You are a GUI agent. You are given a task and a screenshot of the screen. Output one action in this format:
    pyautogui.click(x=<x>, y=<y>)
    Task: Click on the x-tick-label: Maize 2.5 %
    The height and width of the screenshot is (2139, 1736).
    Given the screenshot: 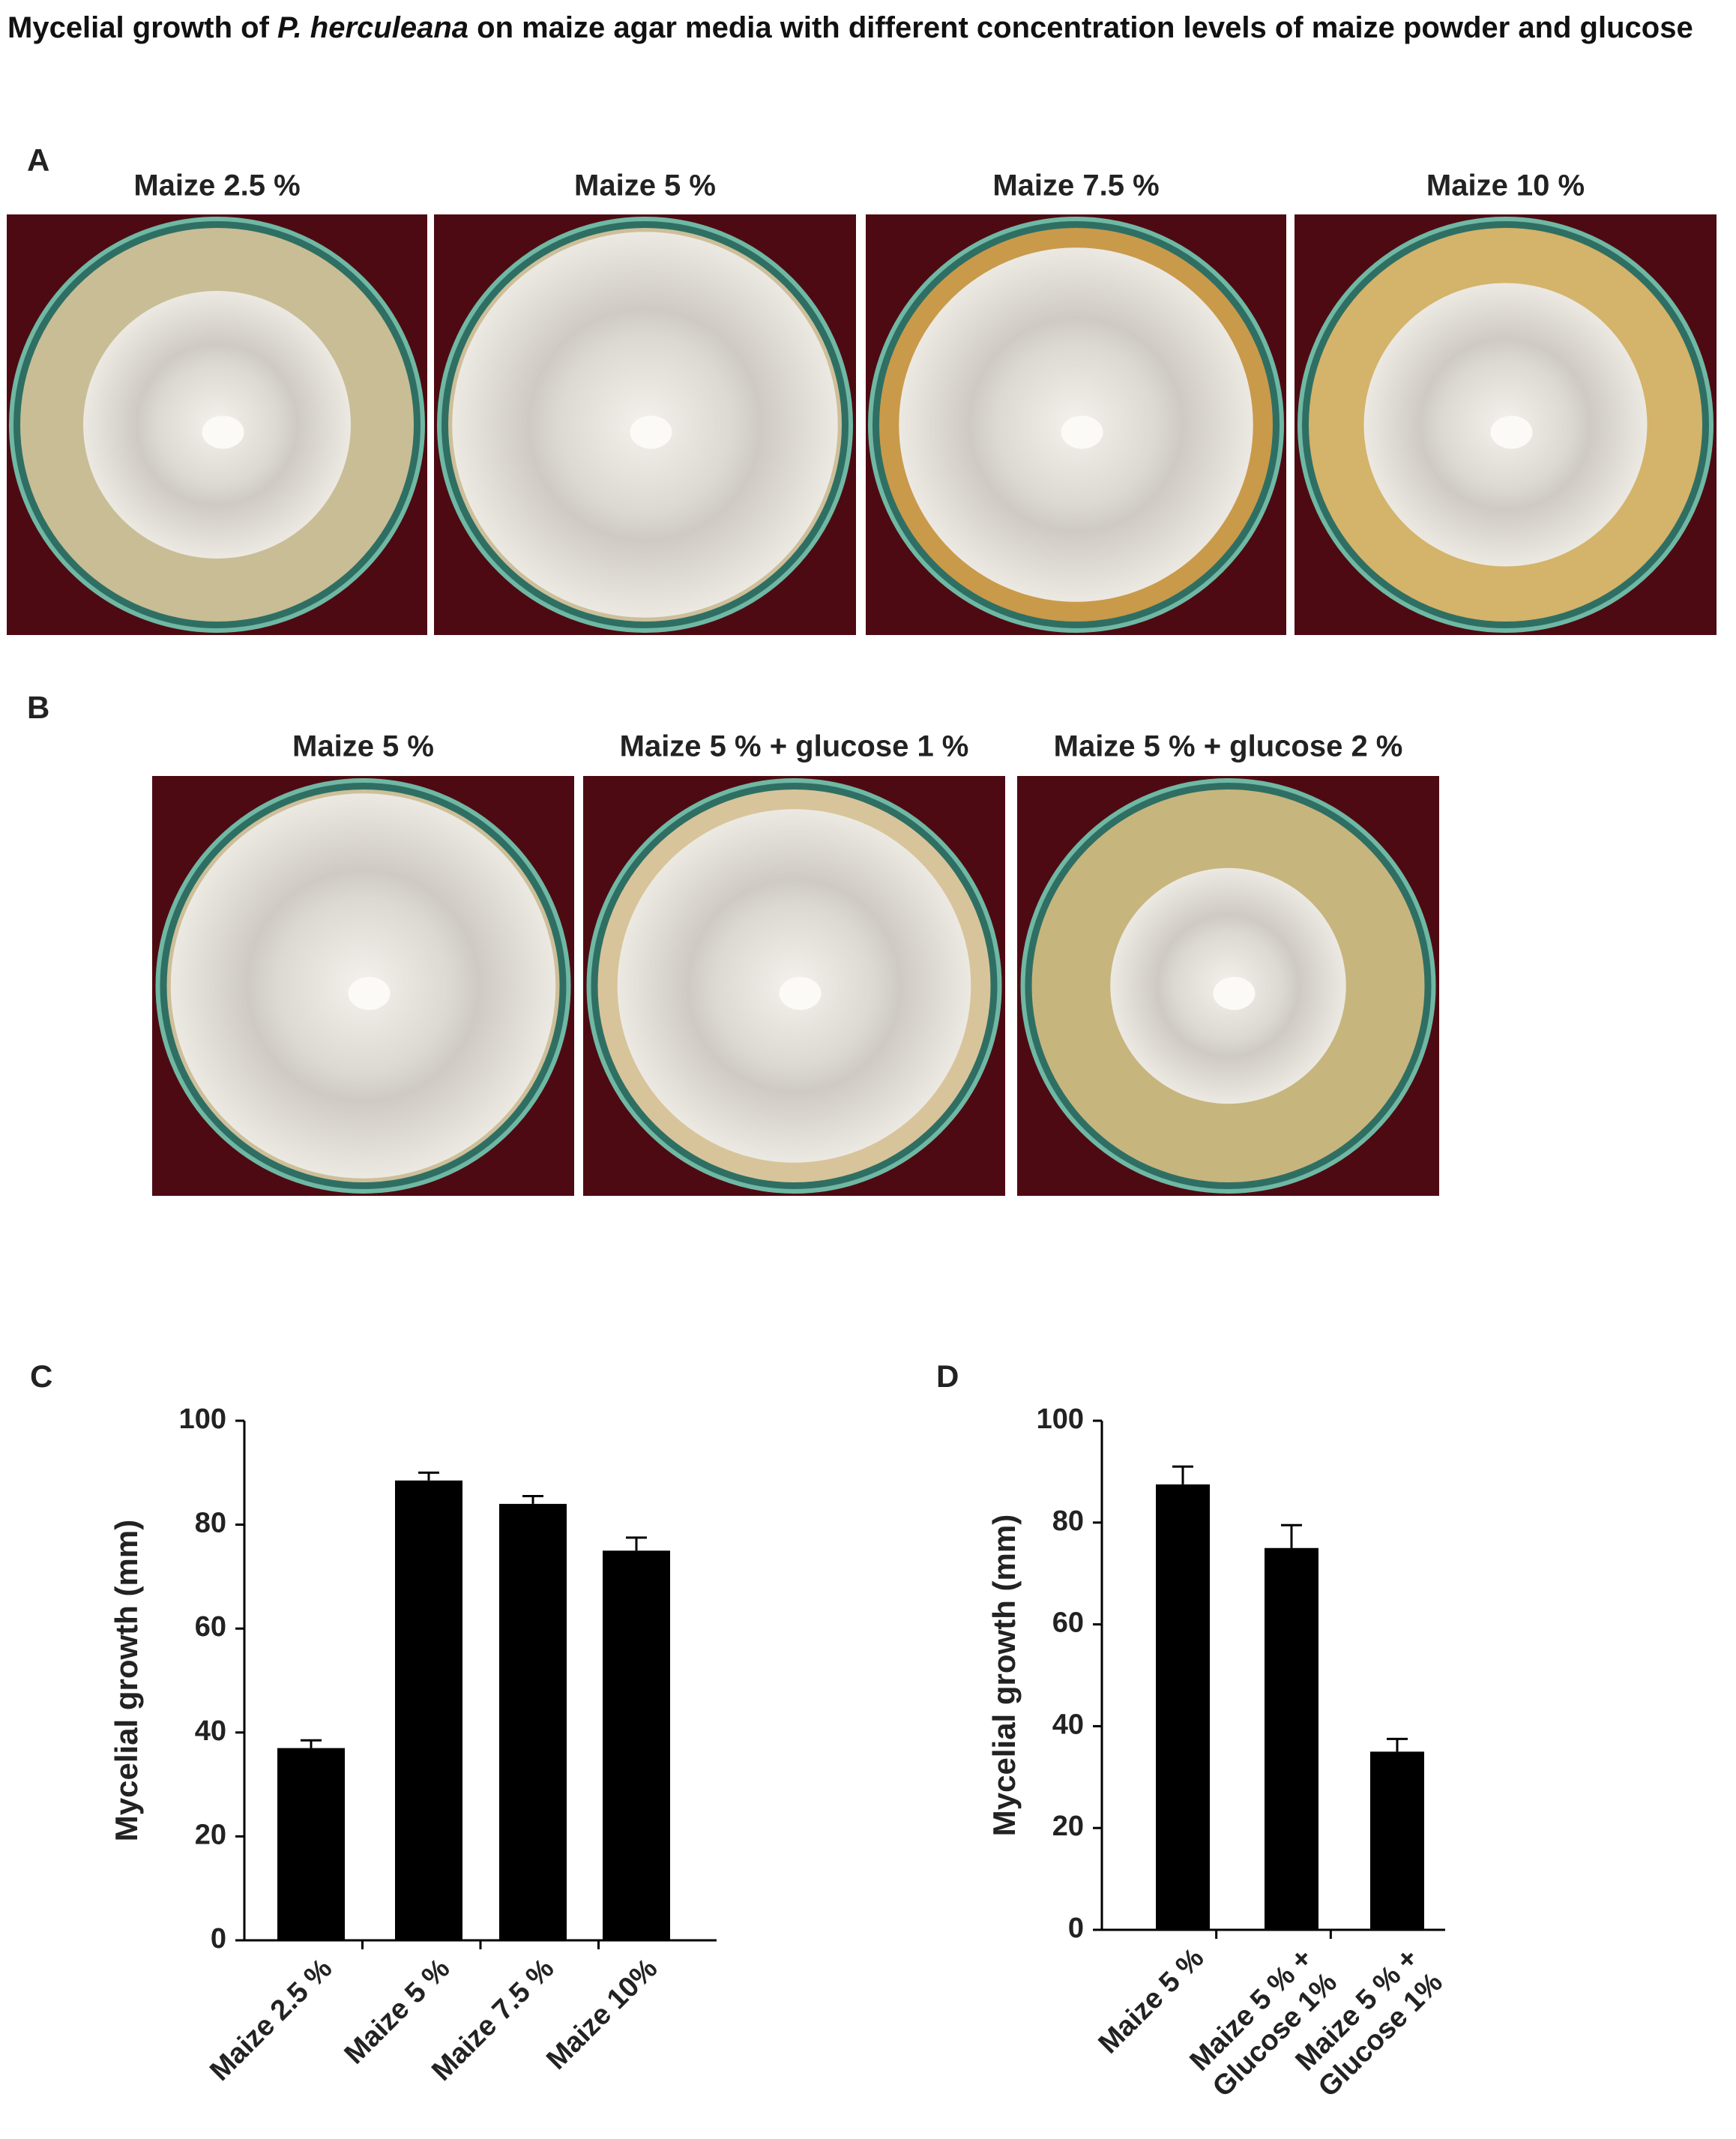 What is the action you would take?
    pyautogui.click(x=271, y=2020)
    